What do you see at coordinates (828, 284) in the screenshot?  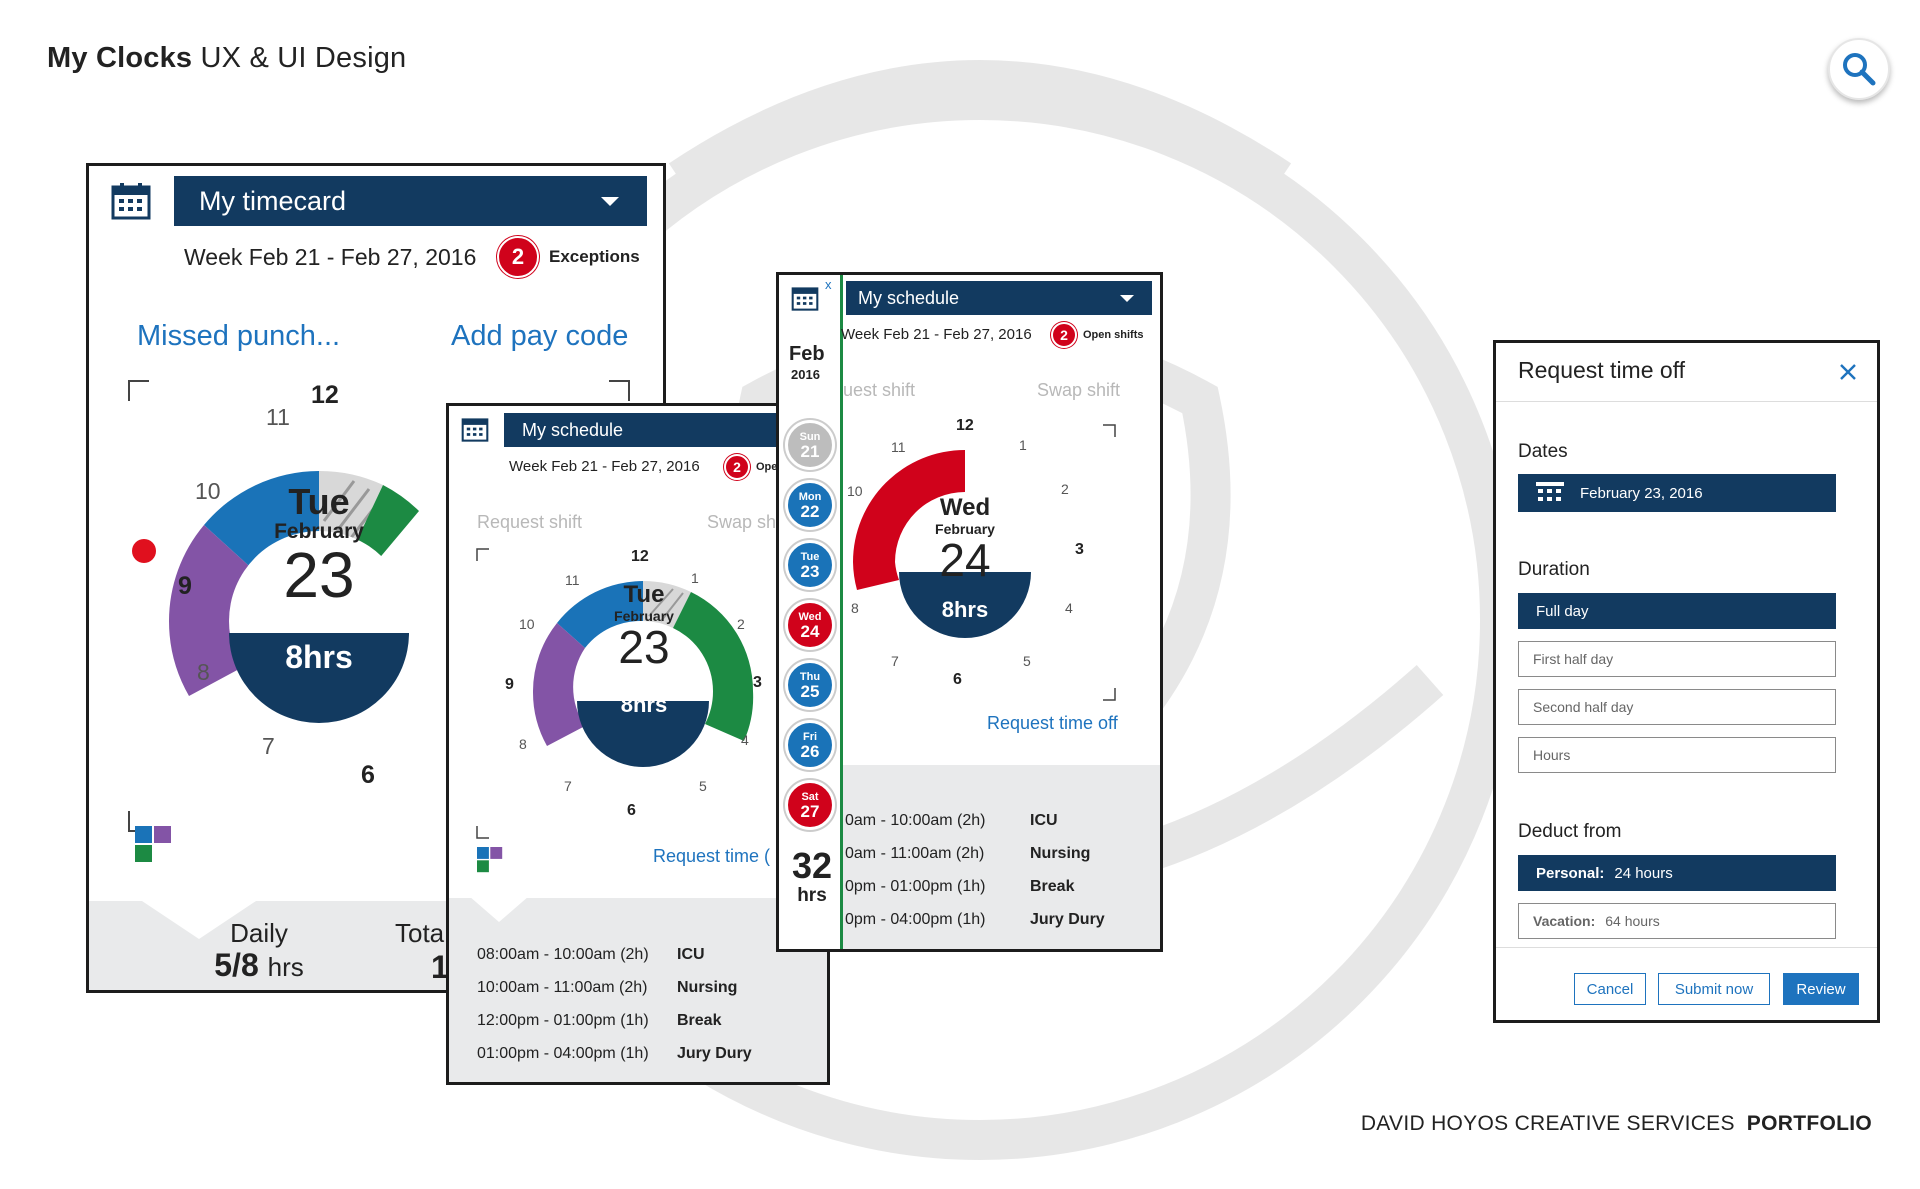 I see `close-week-rail-button: x` at bounding box center [828, 284].